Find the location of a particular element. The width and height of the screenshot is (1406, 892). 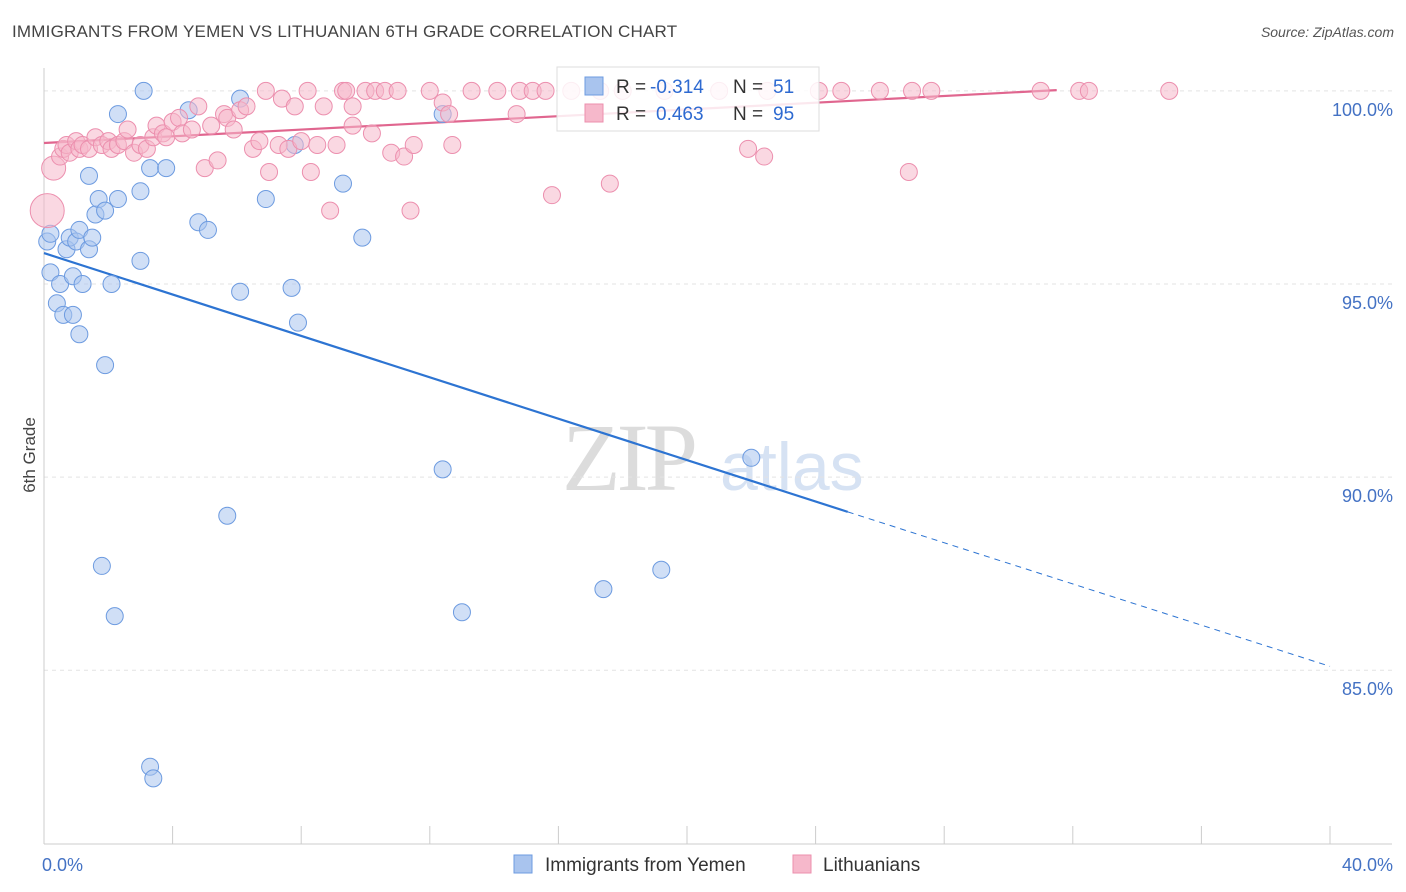

stats-swatch-yemen is located at coordinates (594, 86).